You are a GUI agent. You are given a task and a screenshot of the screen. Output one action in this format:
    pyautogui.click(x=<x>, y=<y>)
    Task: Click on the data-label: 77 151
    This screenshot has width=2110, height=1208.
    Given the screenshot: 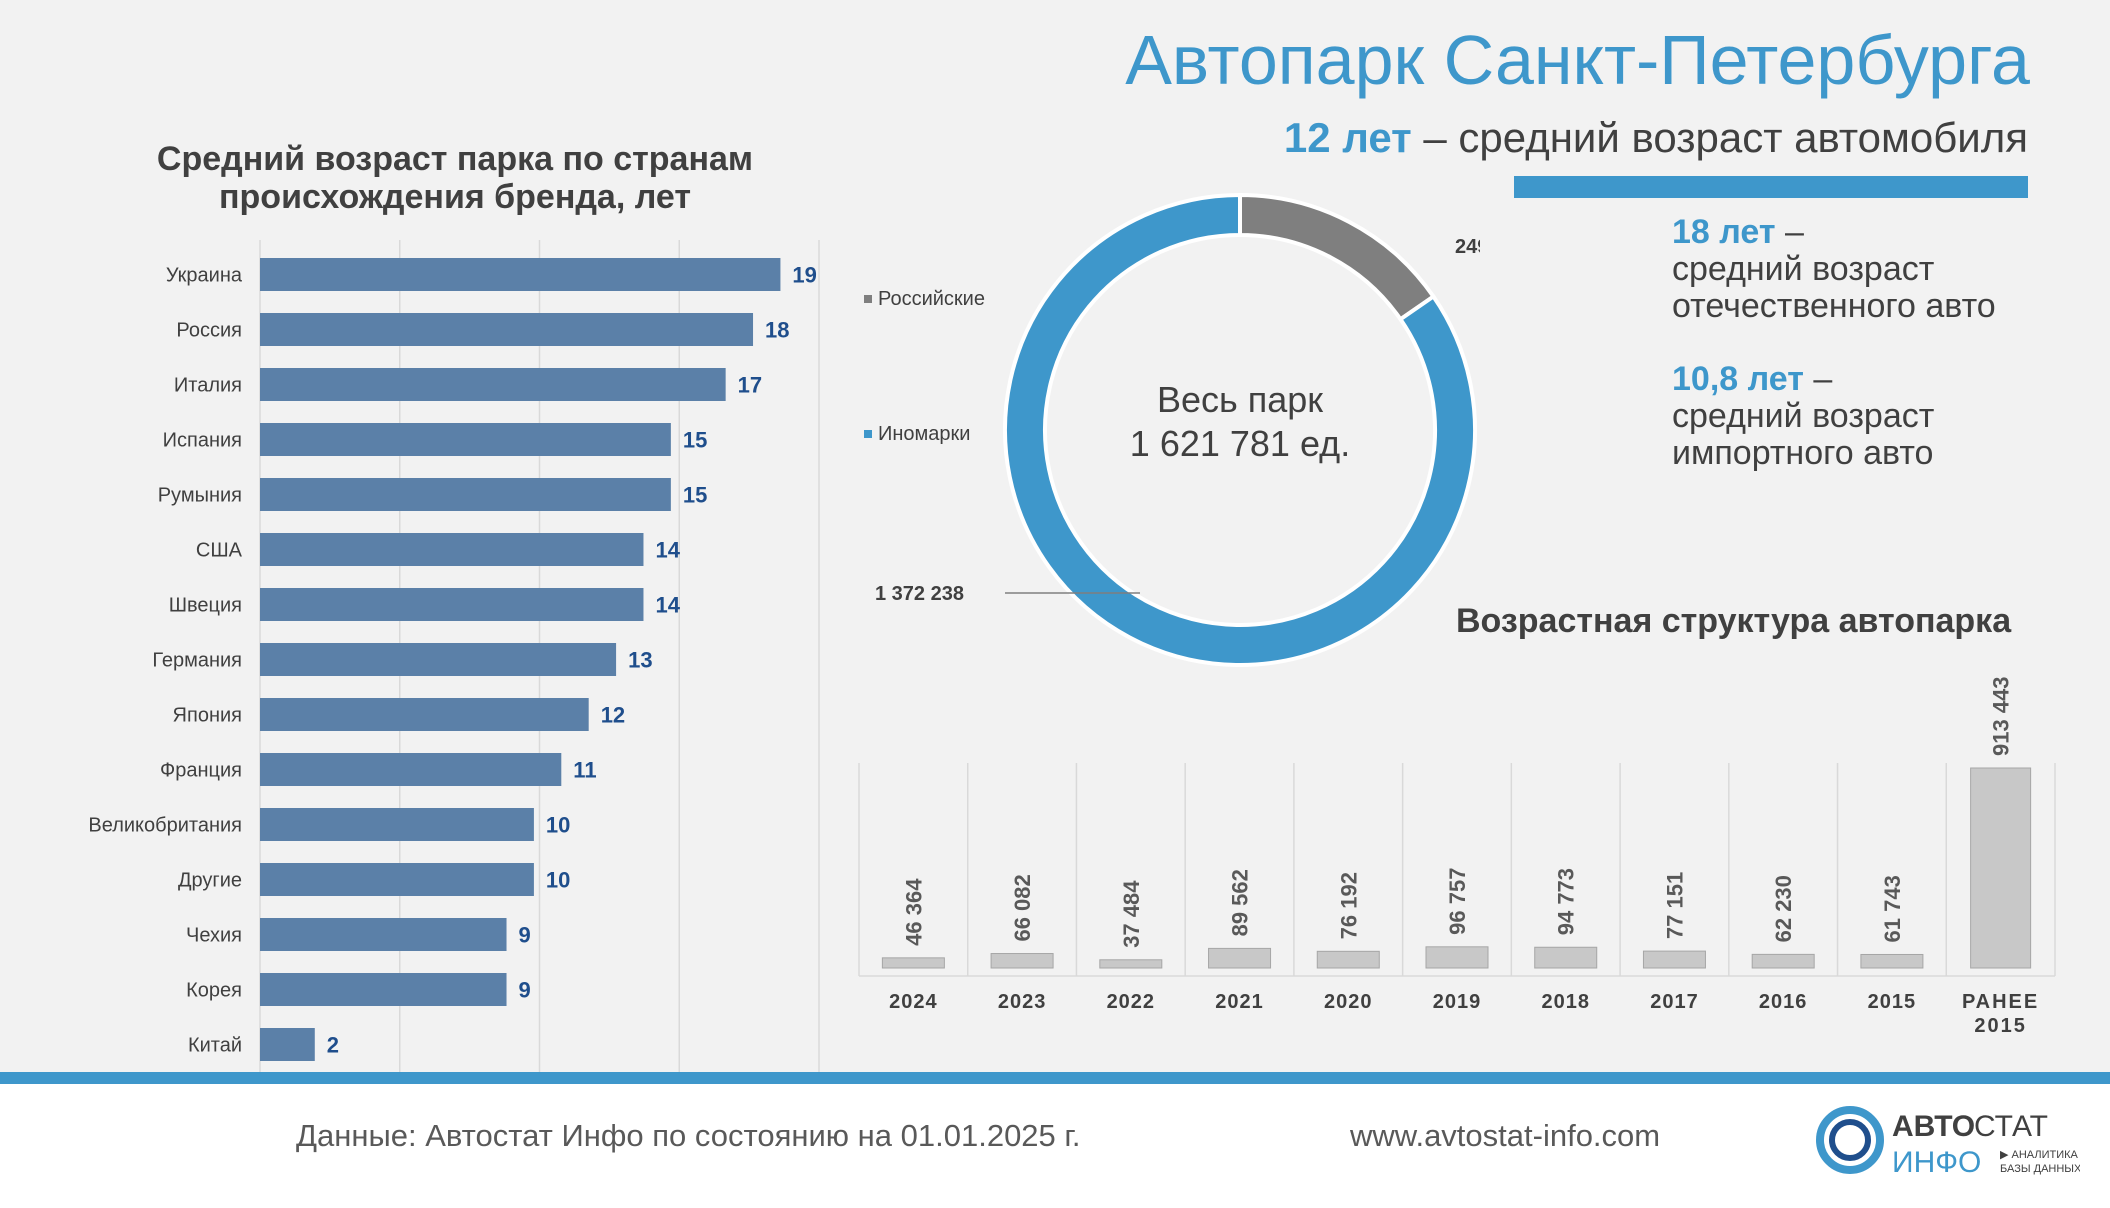 What is the action you would take?
    pyautogui.click(x=1674, y=905)
    